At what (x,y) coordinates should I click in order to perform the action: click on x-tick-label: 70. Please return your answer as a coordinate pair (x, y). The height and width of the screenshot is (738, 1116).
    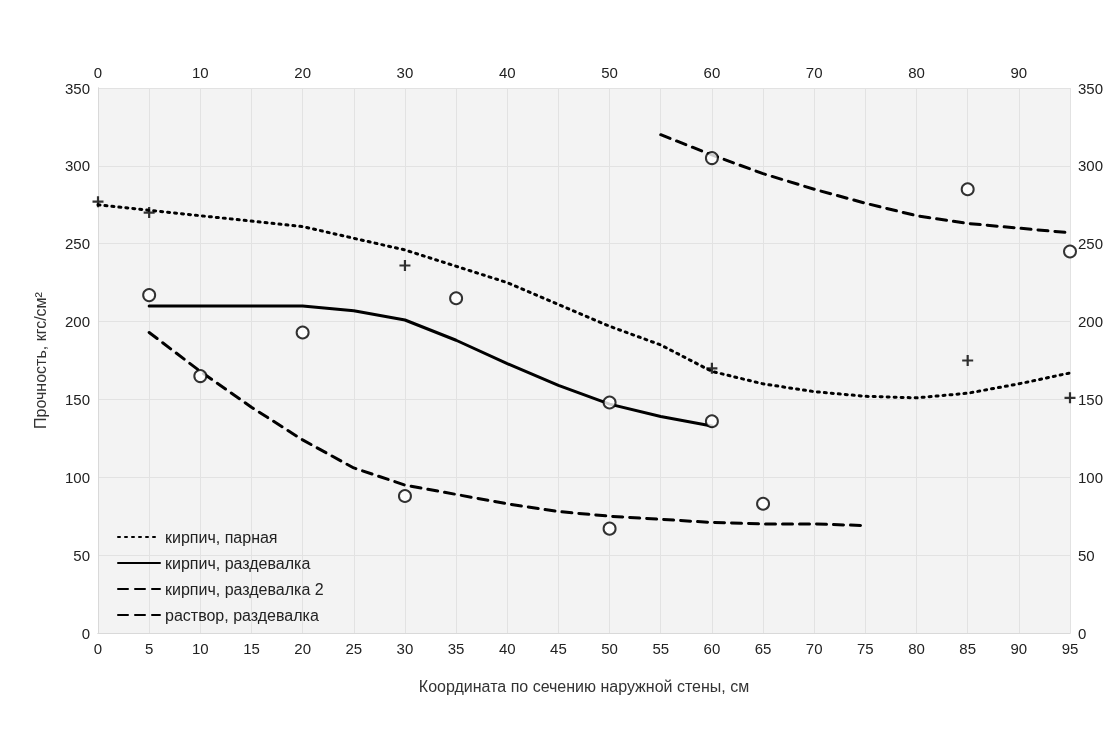
    Looking at the image, I should click on (814, 648).